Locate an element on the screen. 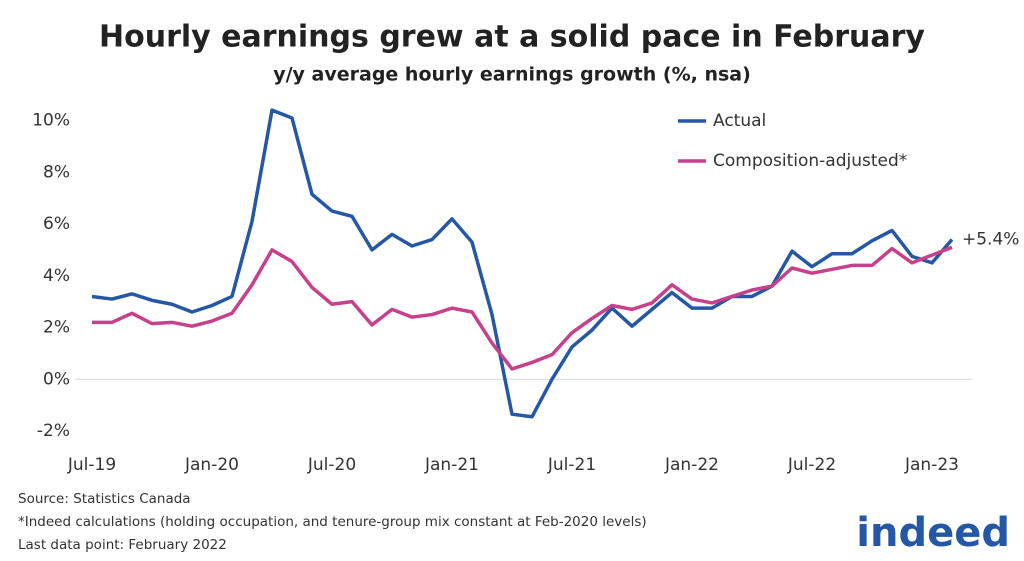 The image size is (1024, 561). y-tick-label: 6% is located at coordinates (56, 224).